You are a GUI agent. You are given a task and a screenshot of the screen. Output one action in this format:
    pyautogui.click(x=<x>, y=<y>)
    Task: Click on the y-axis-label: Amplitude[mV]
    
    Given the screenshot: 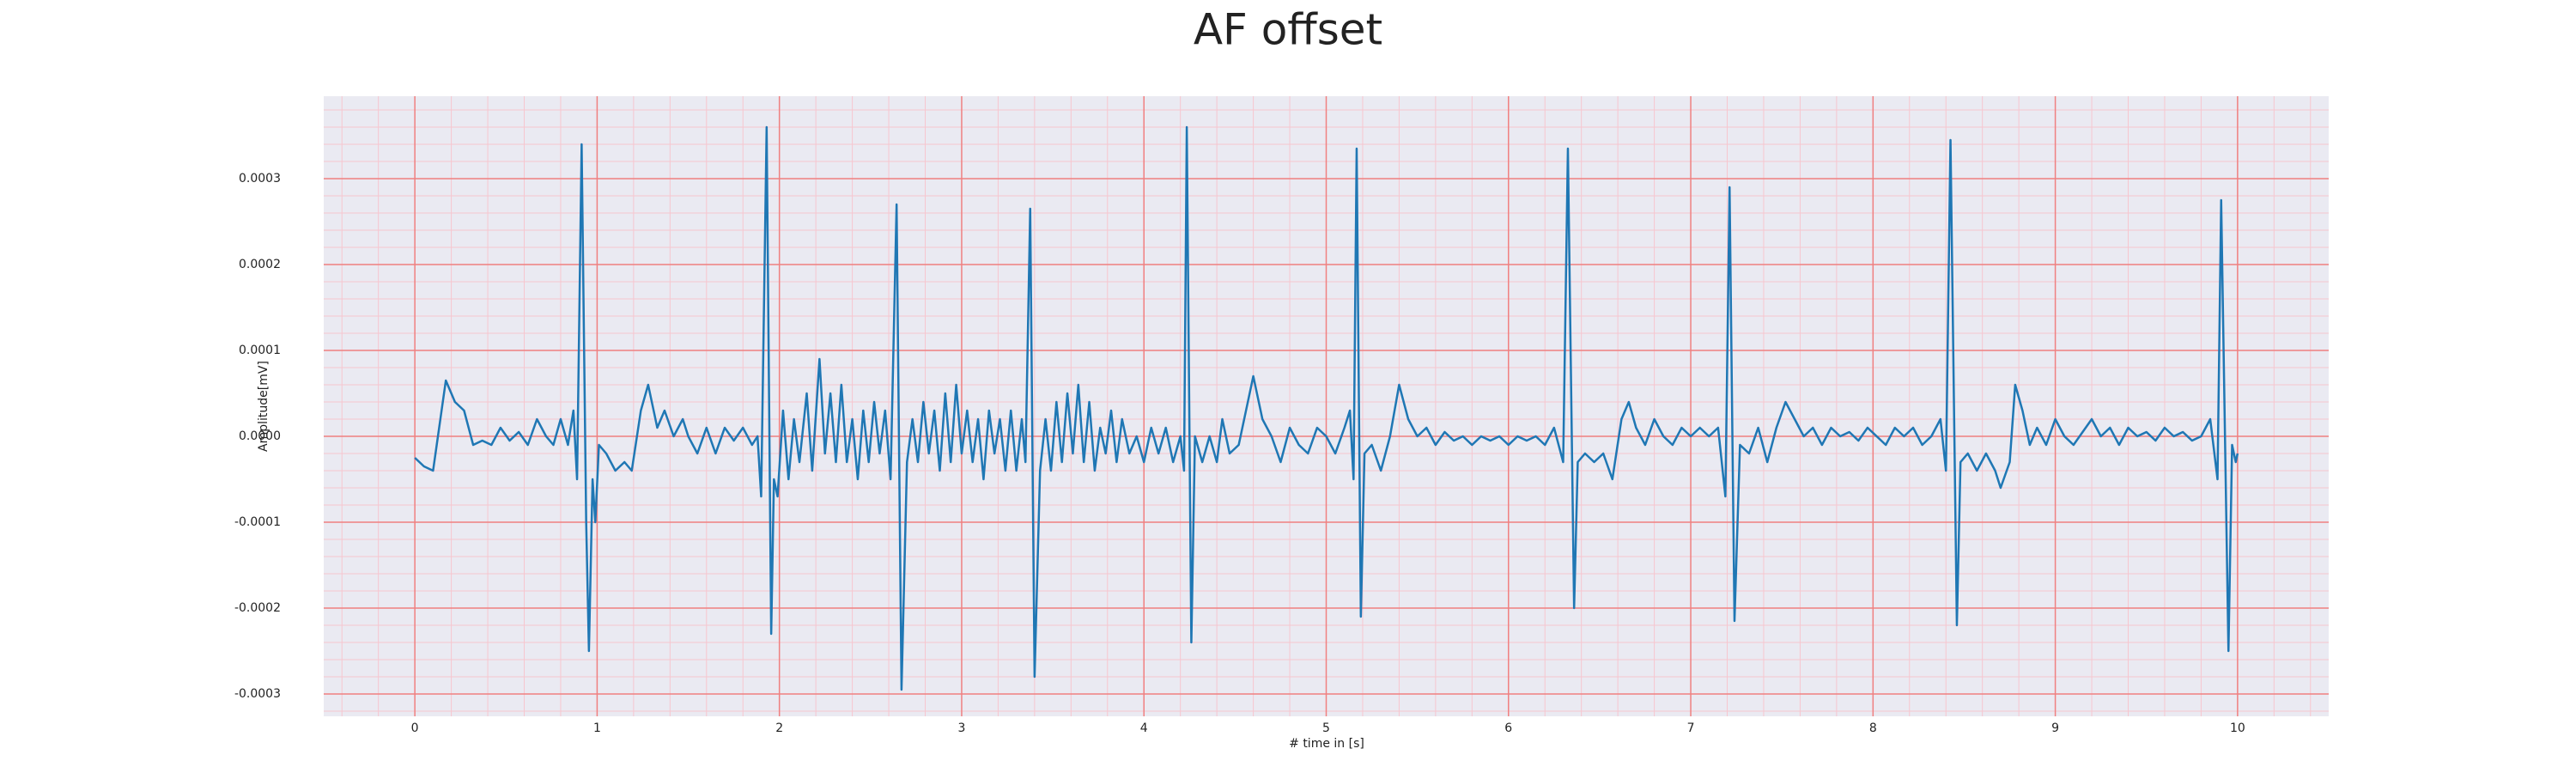 What is the action you would take?
    pyautogui.click(x=263, y=406)
    